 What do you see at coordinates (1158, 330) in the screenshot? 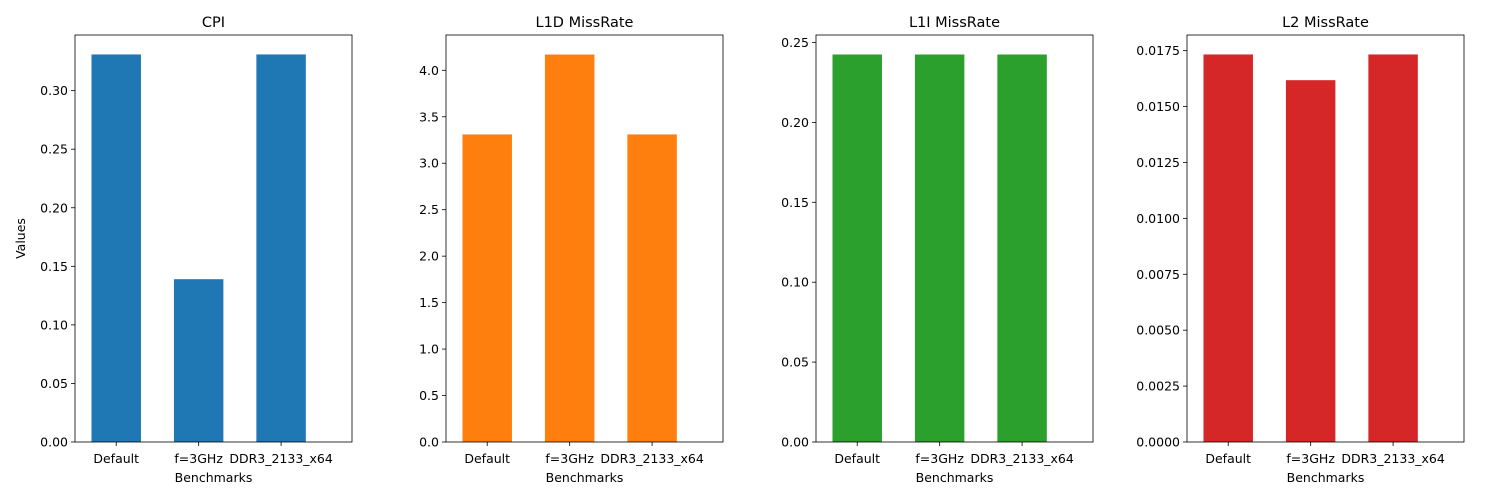
I see `y-tick-label: 0.0050` at bounding box center [1158, 330].